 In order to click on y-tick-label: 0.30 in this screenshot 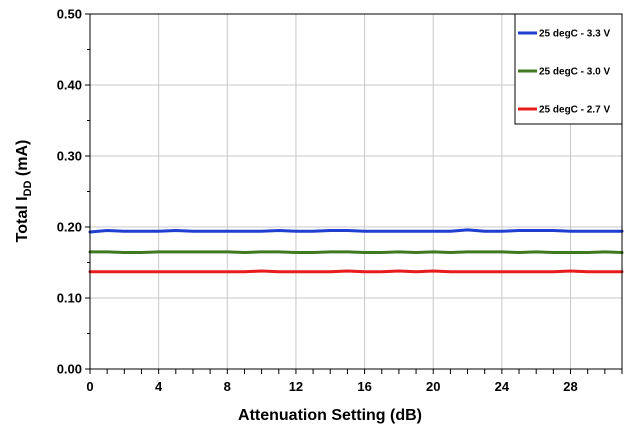, I will do `click(69, 156)`.